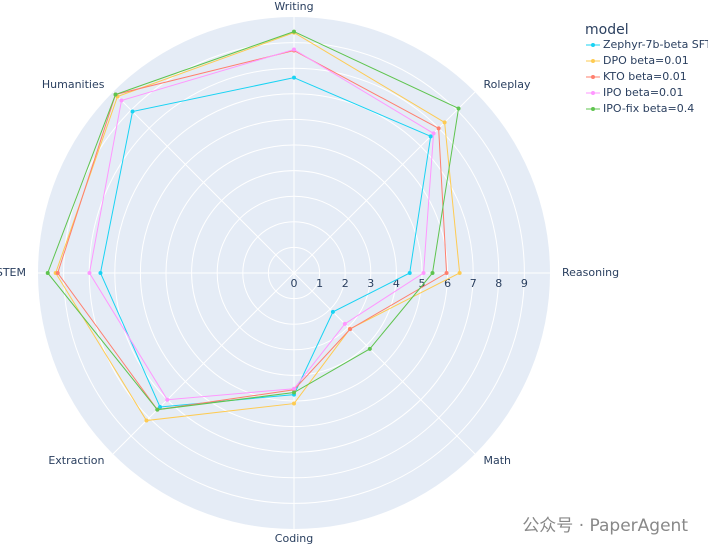 The height and width of the screenshot is (553, 708). I want to click on category-label: Reasoning, so click(590, 272).